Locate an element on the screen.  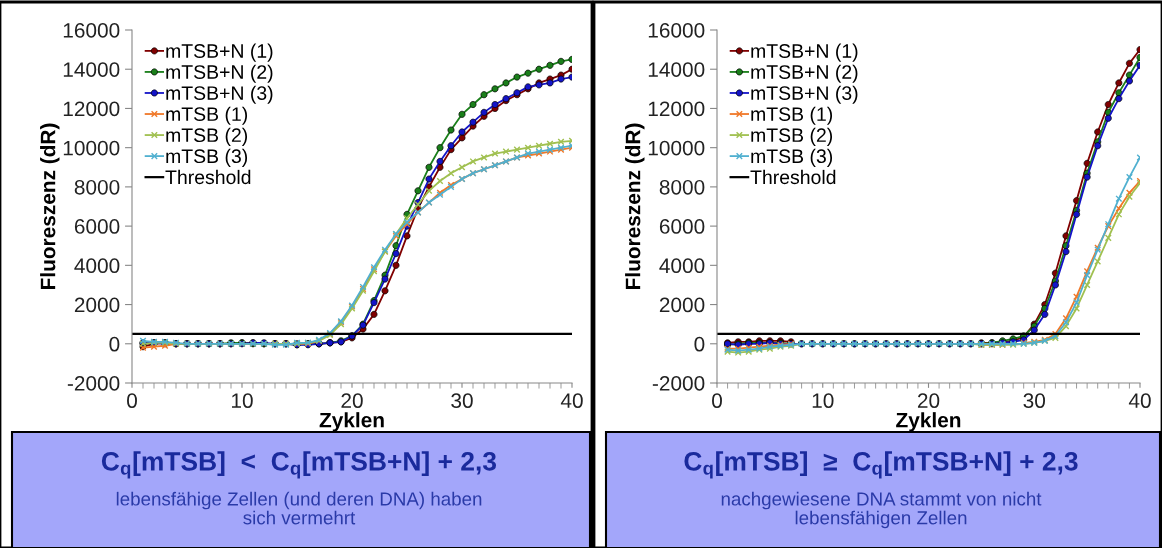
text: lebensfähige Zellen (und deren DNA) haben sich vermehrt is located at coordinates (299, 508).